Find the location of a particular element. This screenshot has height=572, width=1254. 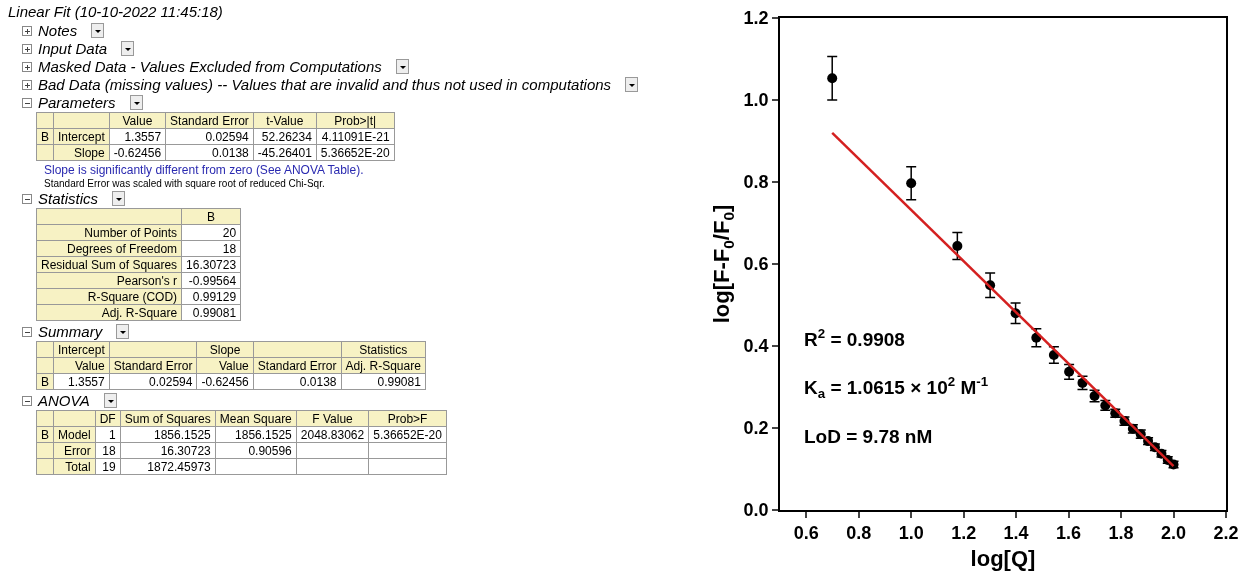

text: B 1.3557 0.02594 -0.62456 0.0138 0.99081 is located at coordinates (231, 381).